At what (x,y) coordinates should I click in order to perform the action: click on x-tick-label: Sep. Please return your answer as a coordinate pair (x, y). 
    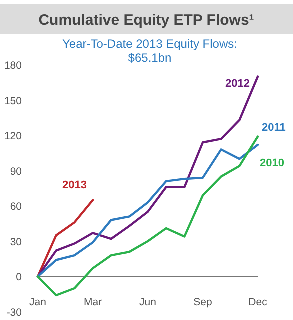
    Looking at the image, I should click on (203, 302).